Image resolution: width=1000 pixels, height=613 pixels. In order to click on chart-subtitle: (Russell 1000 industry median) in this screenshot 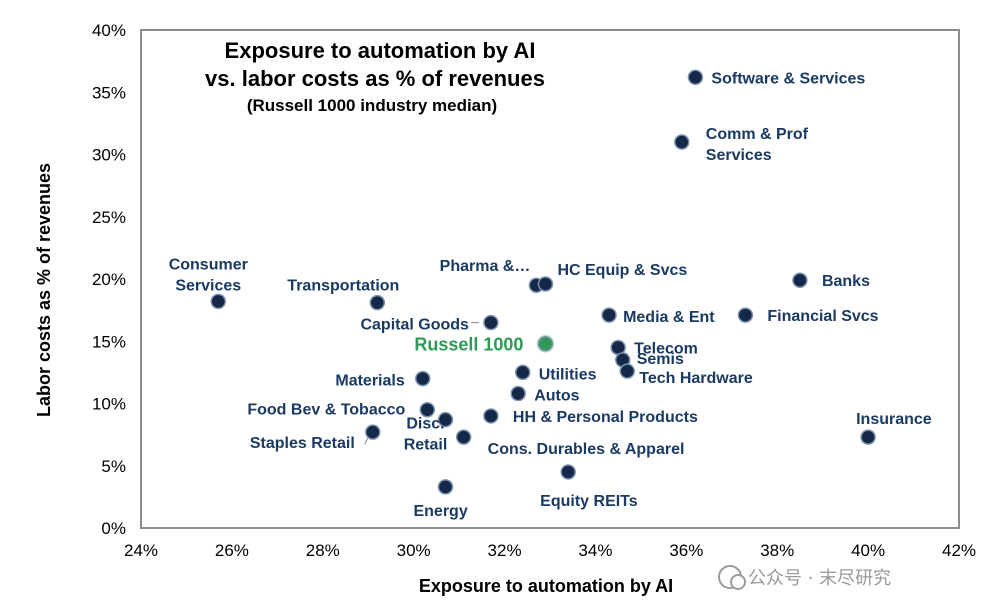, I will do `click(372, 105)`.